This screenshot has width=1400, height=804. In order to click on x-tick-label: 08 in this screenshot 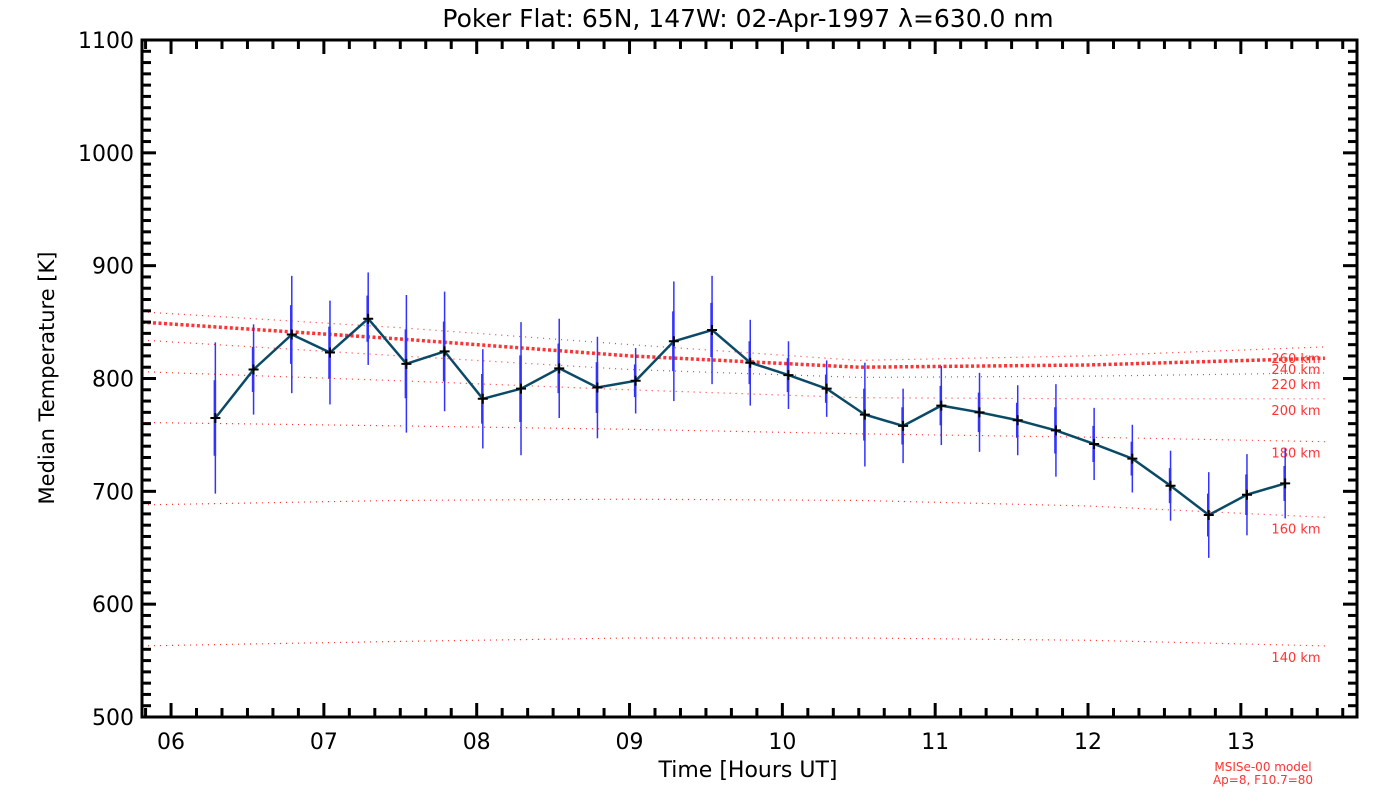, I will do `click(477, 742)`.